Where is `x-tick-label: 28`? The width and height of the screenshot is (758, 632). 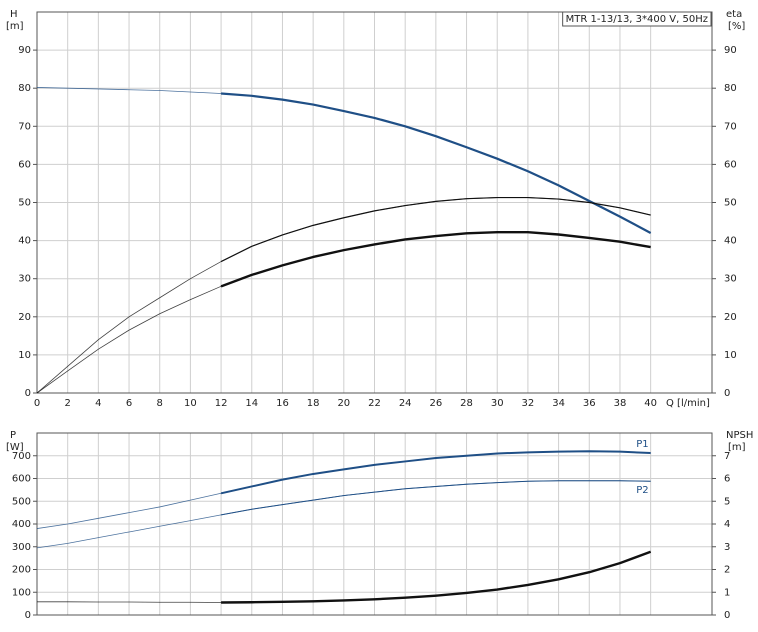
x-tick-label: 28 is located at coordinates (466, 403).